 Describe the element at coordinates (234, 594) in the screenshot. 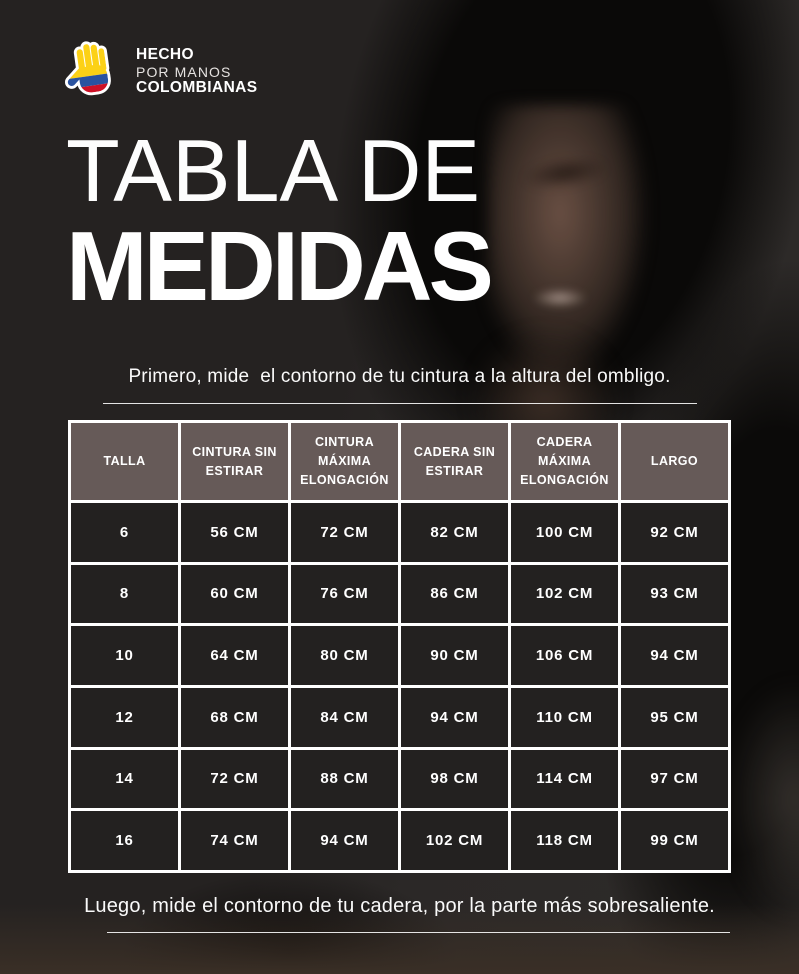

I see `size-cell: 60 CM` at that location.